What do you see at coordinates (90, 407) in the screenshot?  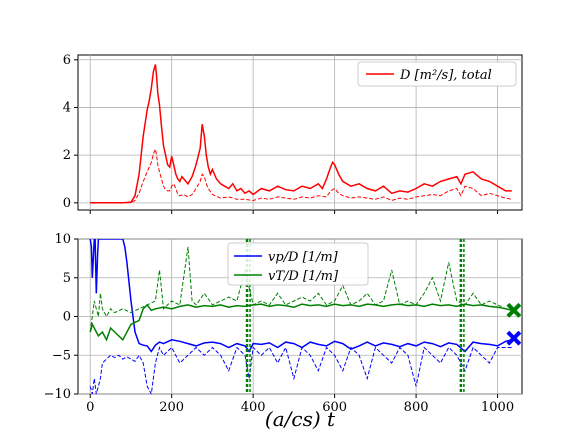 I see `x-tick-label: 0` at bounding box center [90, 407].